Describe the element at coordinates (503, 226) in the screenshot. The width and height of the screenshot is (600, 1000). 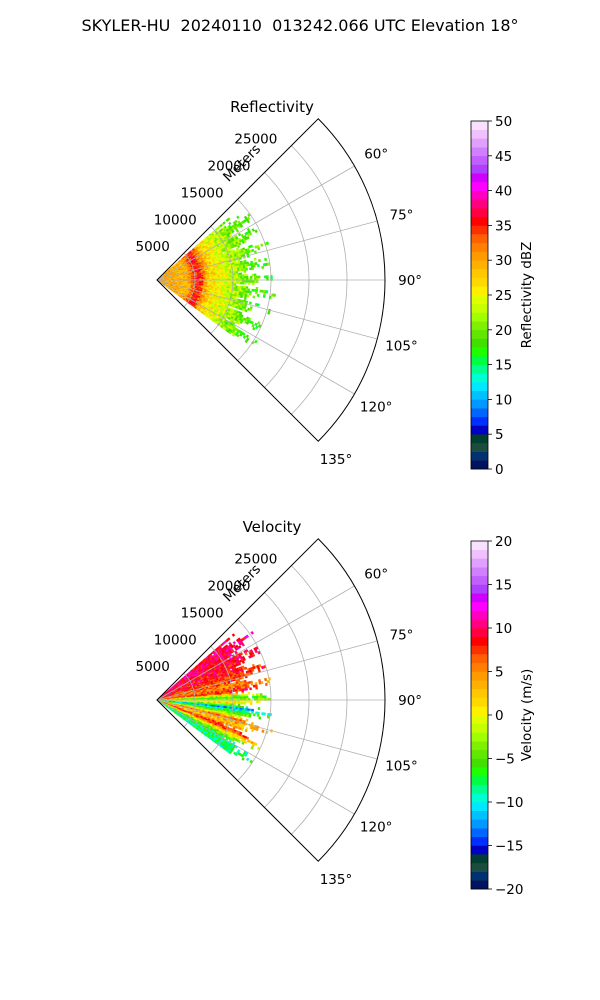
I see `colorbar-tick-label: 35` at that location.